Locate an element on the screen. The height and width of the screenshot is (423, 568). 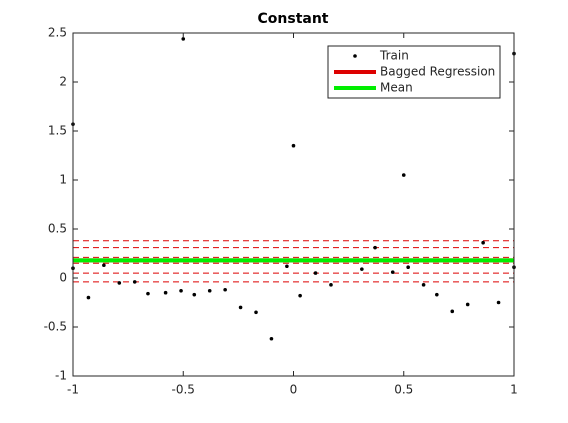
x-tick-label: -0.5 is located at coordinates (183, 390).